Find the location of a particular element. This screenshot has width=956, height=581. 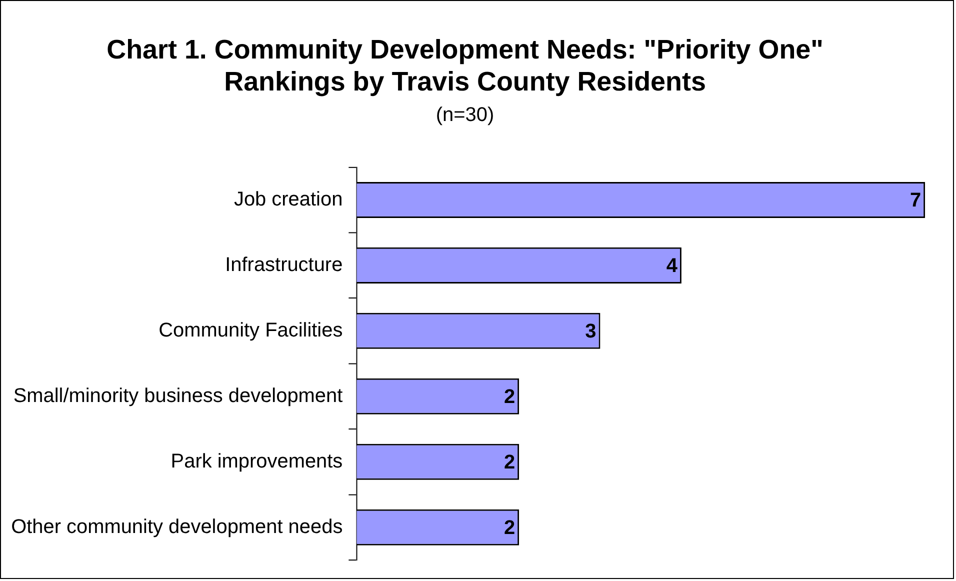

y-tick-label: Small/minority business development is located at coordinates (178, 395).